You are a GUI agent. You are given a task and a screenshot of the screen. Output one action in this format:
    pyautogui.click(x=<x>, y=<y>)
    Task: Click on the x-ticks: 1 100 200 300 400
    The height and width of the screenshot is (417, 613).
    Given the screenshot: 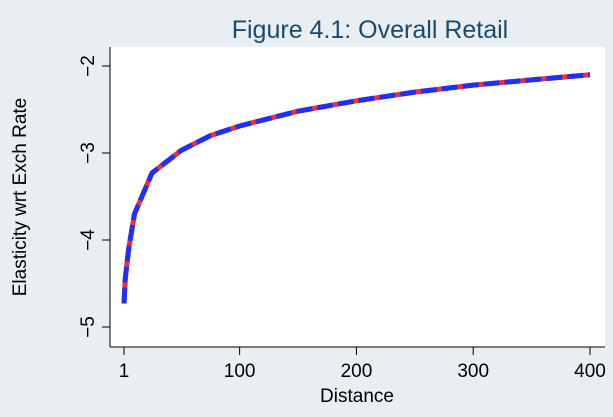 What is the action you would take?
    pyautogui.click(x=362, y=364)
    